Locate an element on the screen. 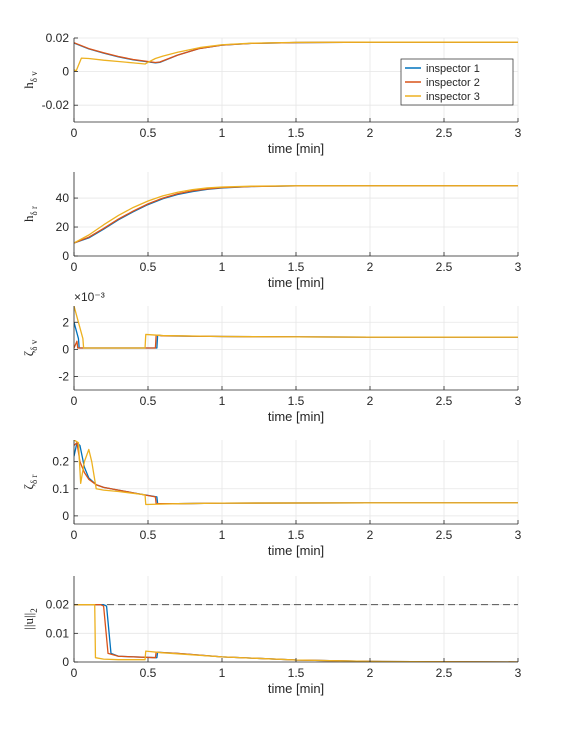 The width and height of the screenshot is (574, 739). y-axis-label: ζδ r is located at coordinates (30, 482).